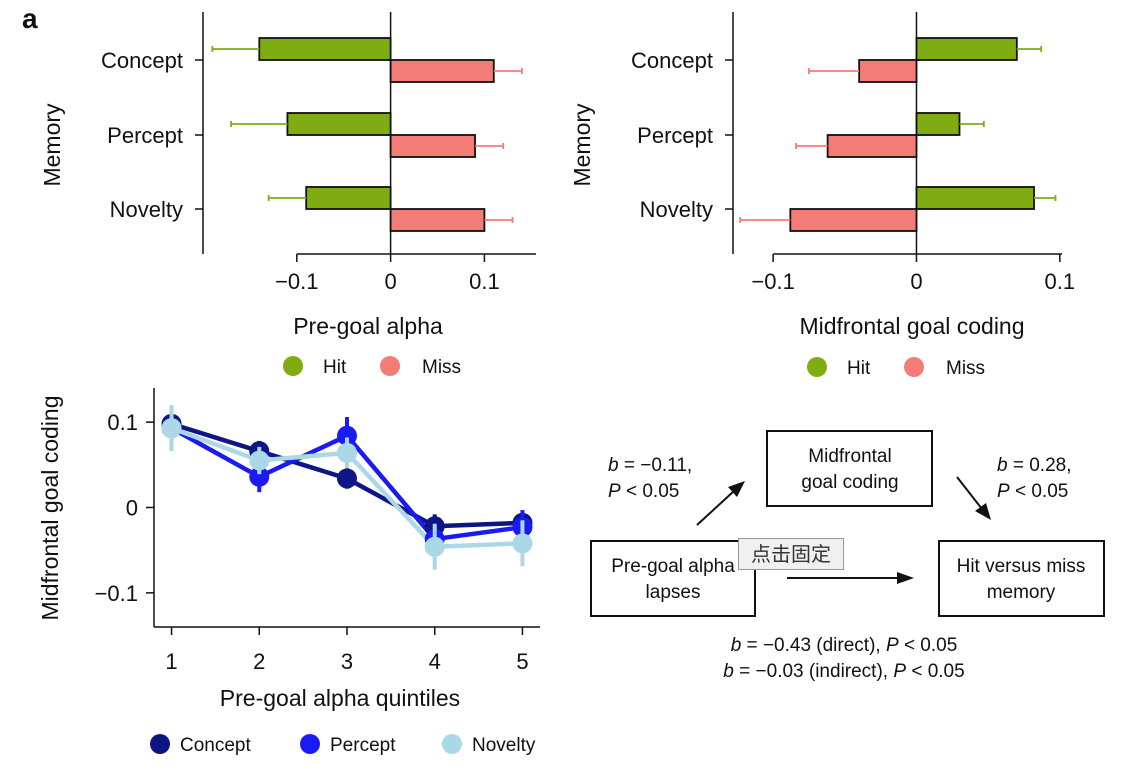  I want to click on chart1-legend: Hit Miss, so click(372, 367).